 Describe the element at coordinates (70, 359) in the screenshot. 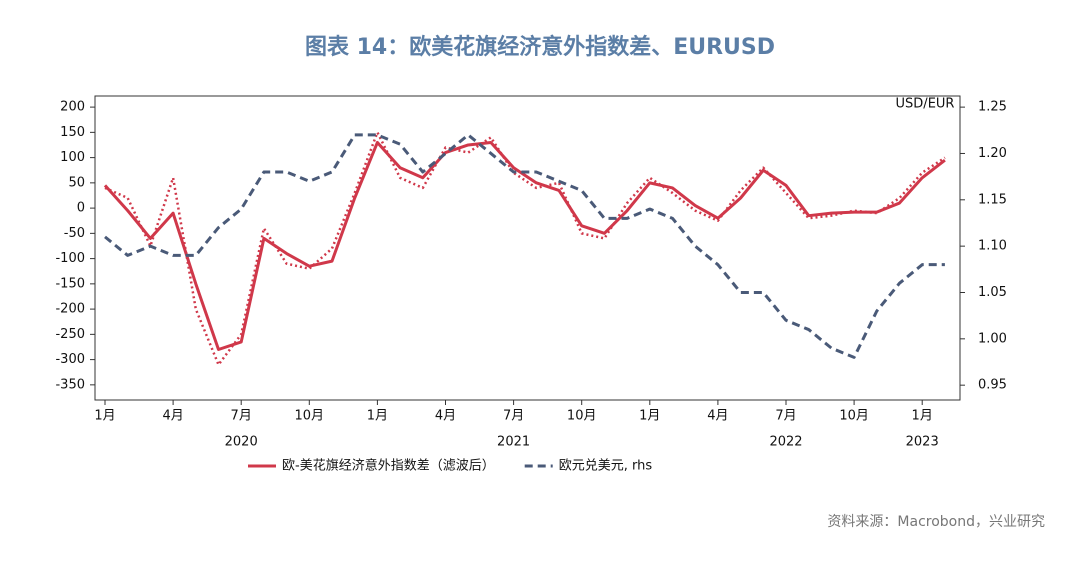

I see `y-tick-label: -300` at that location.